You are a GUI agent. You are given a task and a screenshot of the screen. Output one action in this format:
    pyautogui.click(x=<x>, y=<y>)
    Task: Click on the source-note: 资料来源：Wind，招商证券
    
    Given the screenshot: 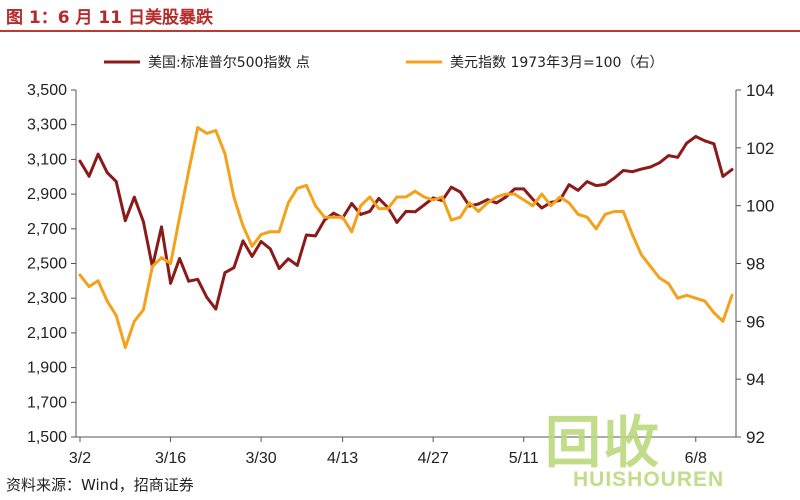 What is the action you would take?
    pyautogui.click(x=100, y=485)
    